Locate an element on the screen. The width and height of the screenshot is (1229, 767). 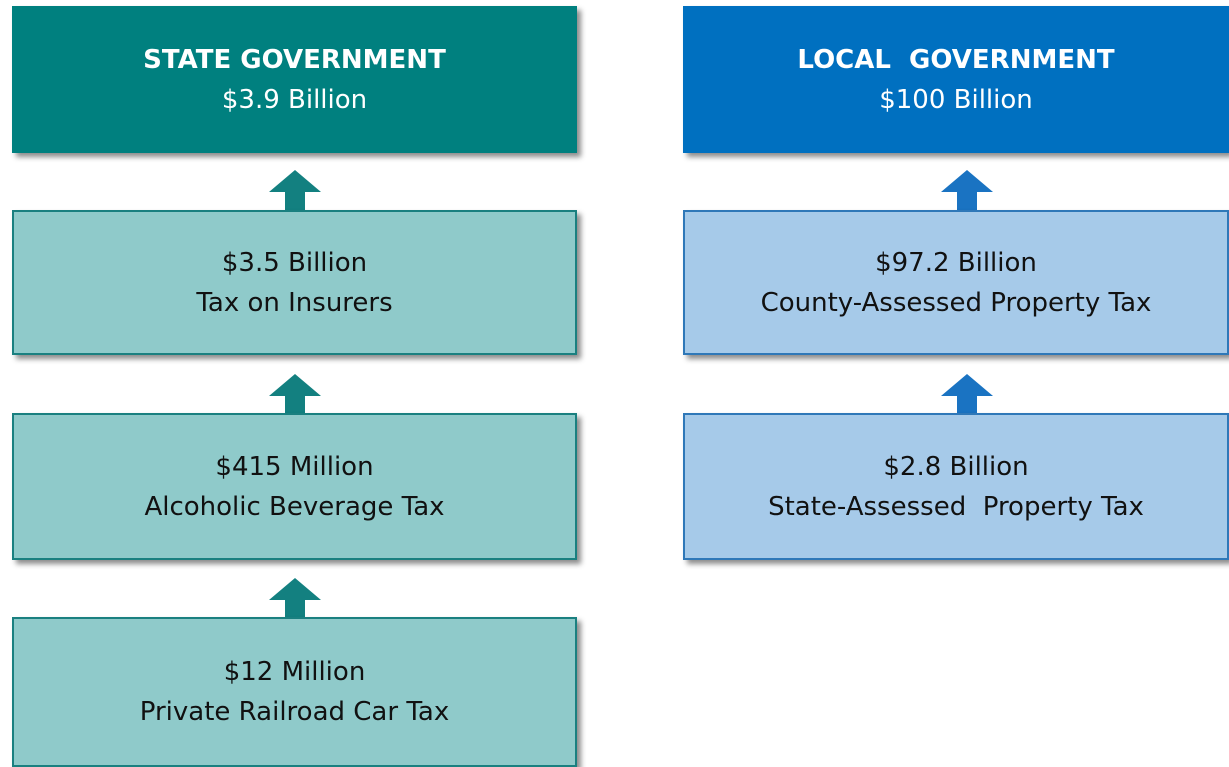
box-label: State-Assessed Property Tax is located at coordinates (956, 506).